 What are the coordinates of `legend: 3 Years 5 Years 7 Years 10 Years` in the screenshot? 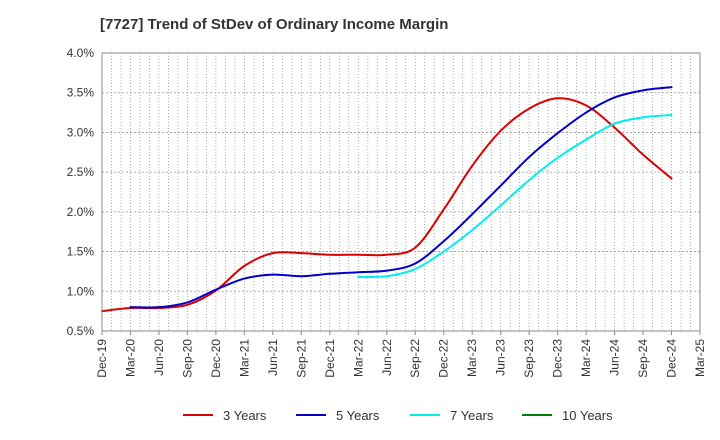 It's located at (398, 415).